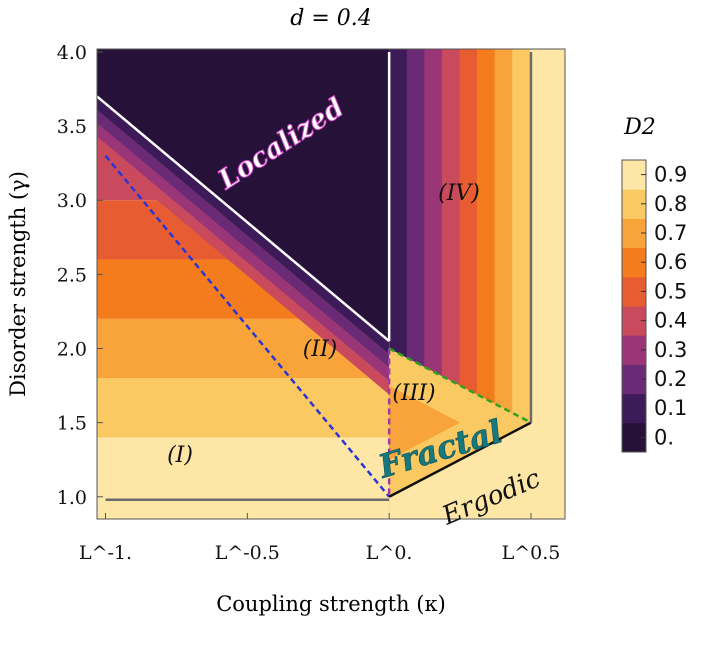  Describe the element at coordinates (664, 437) in the screenshot. I see `colorbar-tick-label: 0.` at that location.